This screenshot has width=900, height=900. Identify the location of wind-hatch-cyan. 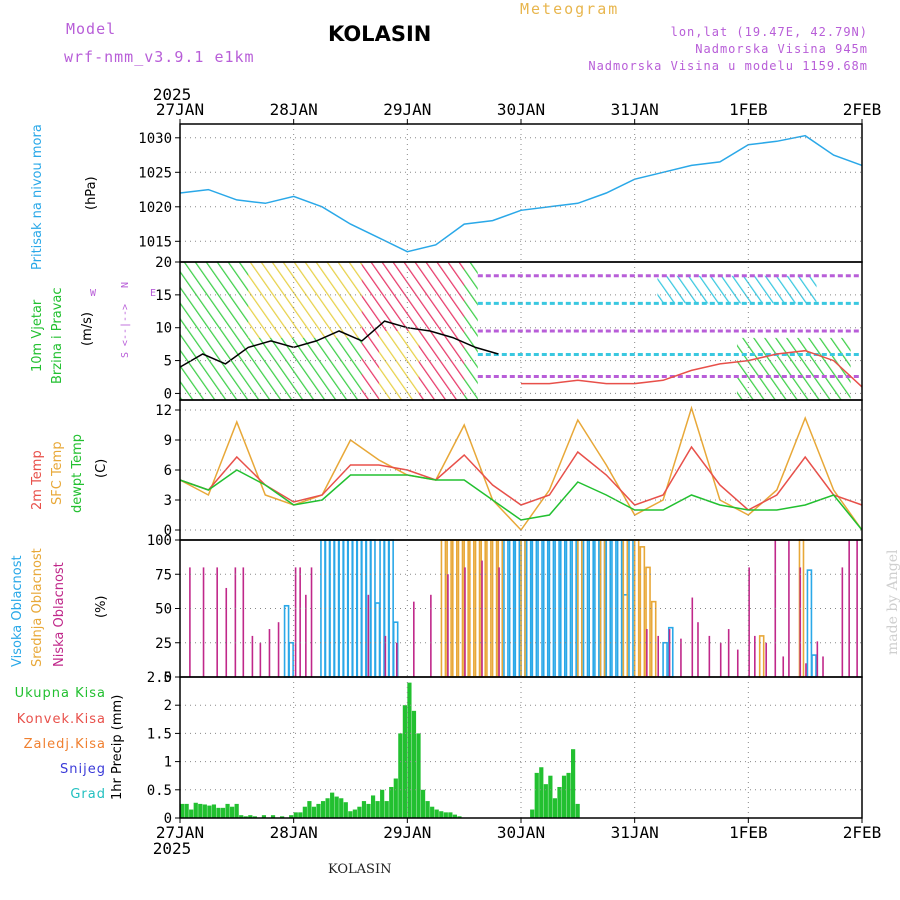
(737, 289).